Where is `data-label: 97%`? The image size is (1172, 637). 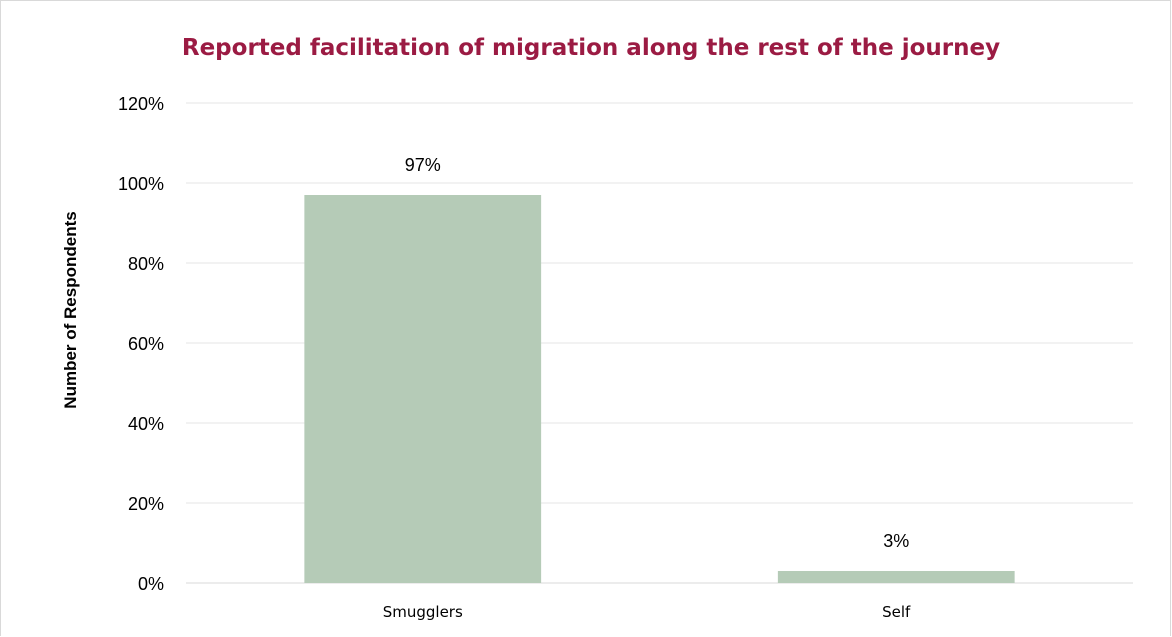
data-label: 97% is located at coordinates (423, 165).